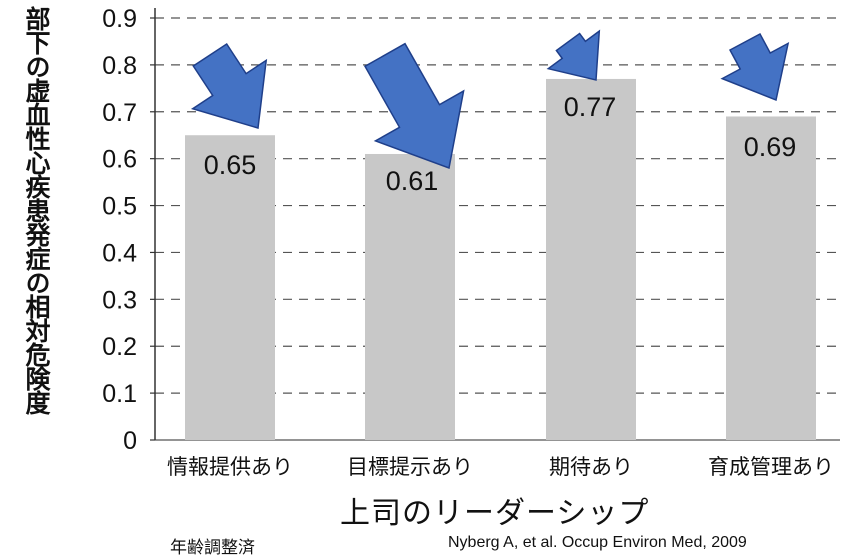 The width and height of the screenshot is (853, 559). What do you see at coordinates (119, 207) in the screenshot?
I see `y-tick-label: 0.5` at bounding box center [119, 207].